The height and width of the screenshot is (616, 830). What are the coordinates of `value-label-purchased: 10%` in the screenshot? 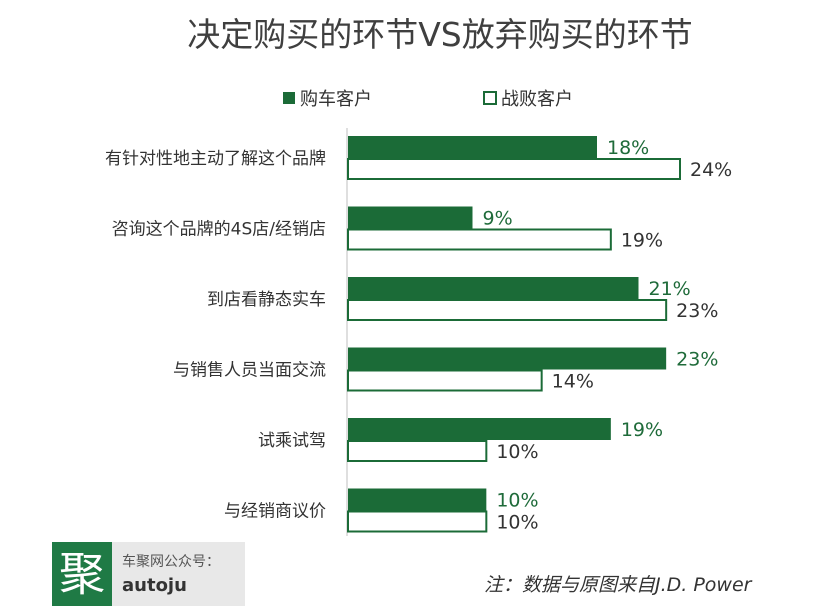 It's located at (517, 501).